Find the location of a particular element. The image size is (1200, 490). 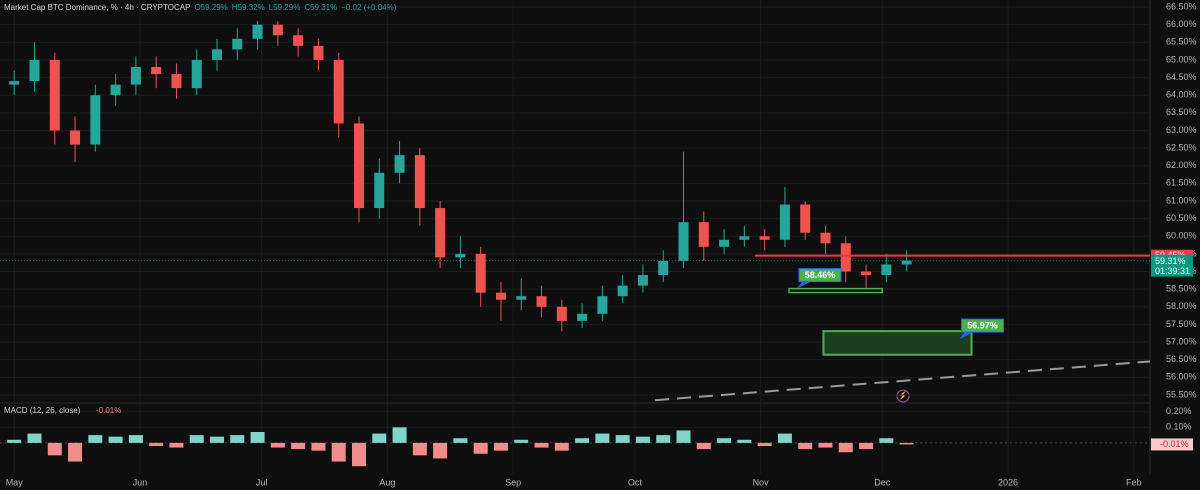

x-tick-label: Jul is located at coordinates (262, 482).